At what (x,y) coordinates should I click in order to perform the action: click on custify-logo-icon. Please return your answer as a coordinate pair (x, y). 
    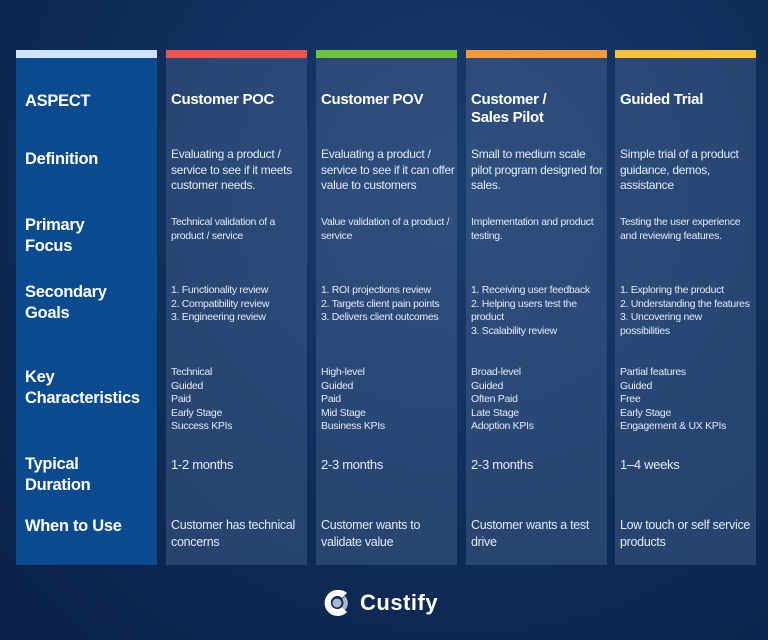
    Looking at the image, I should click on (336, 602).